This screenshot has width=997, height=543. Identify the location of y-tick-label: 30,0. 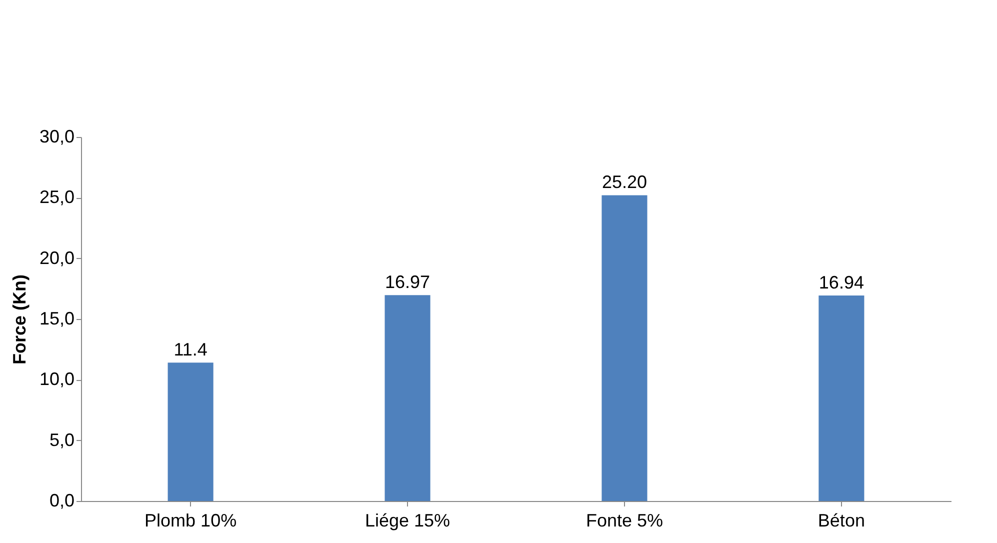
(56, 136).